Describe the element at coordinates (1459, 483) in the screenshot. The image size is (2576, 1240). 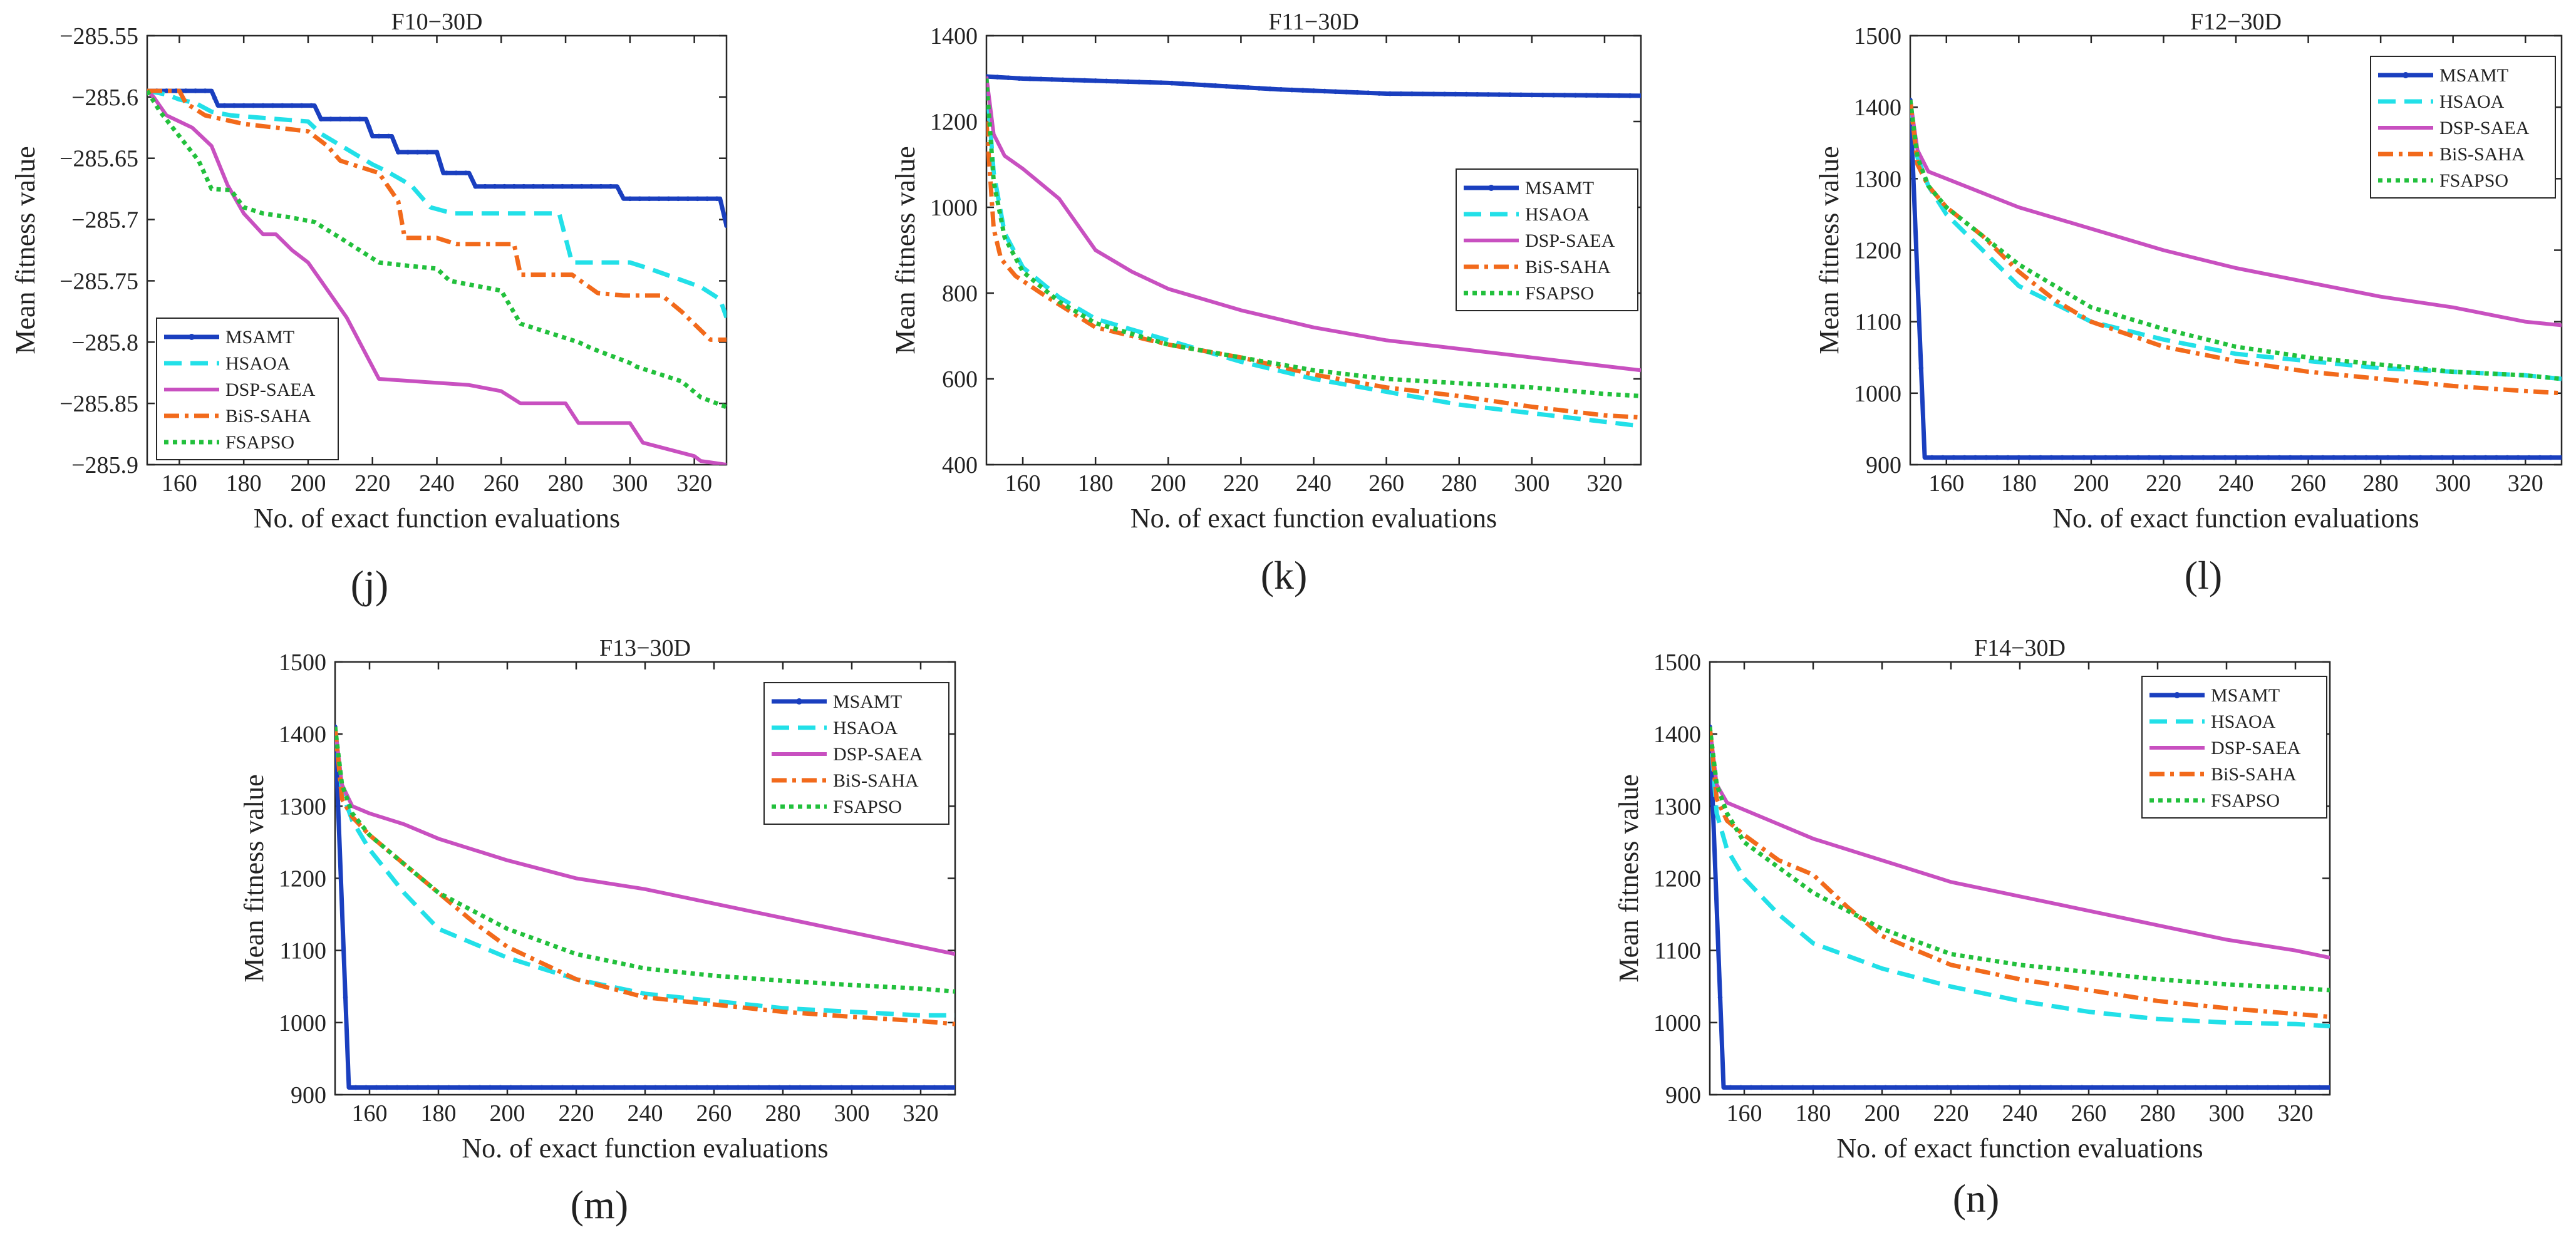
I see `x-tick-label: 280` at that location.